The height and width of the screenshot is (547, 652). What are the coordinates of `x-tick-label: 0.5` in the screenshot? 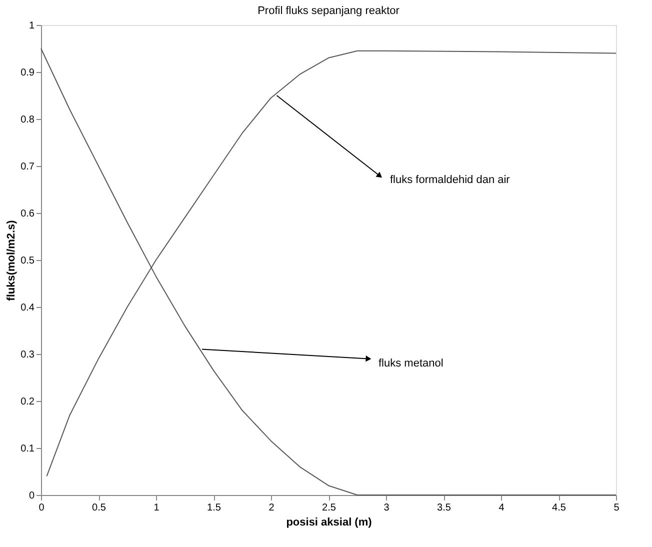 It's located at (99, 508).